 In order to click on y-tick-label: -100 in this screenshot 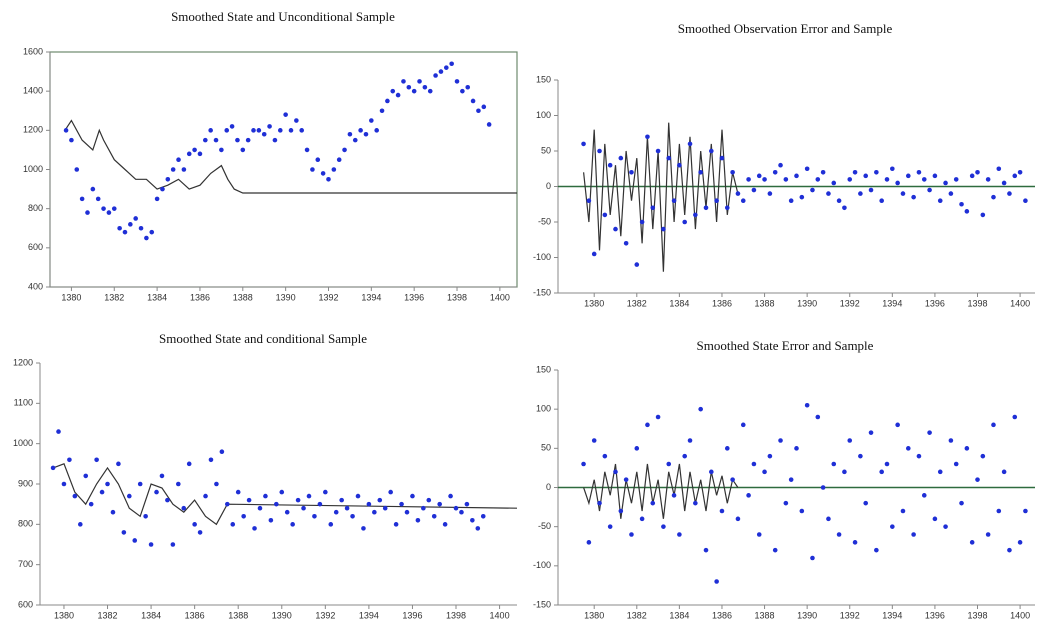, I will do `click(542, 565)`.